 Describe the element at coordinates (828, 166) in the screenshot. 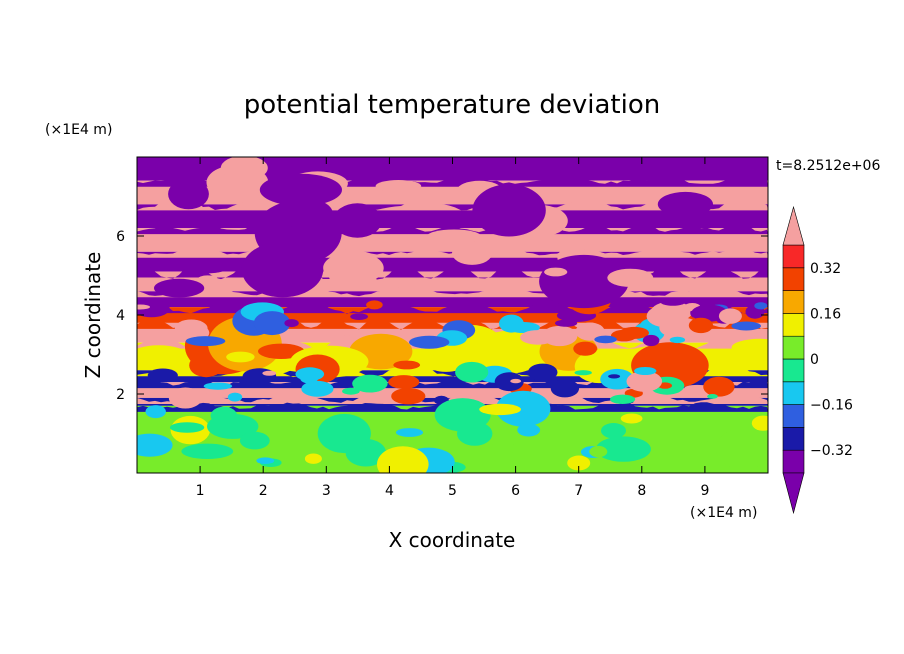

I see `time-label: t=8.2512e+06` at that location.